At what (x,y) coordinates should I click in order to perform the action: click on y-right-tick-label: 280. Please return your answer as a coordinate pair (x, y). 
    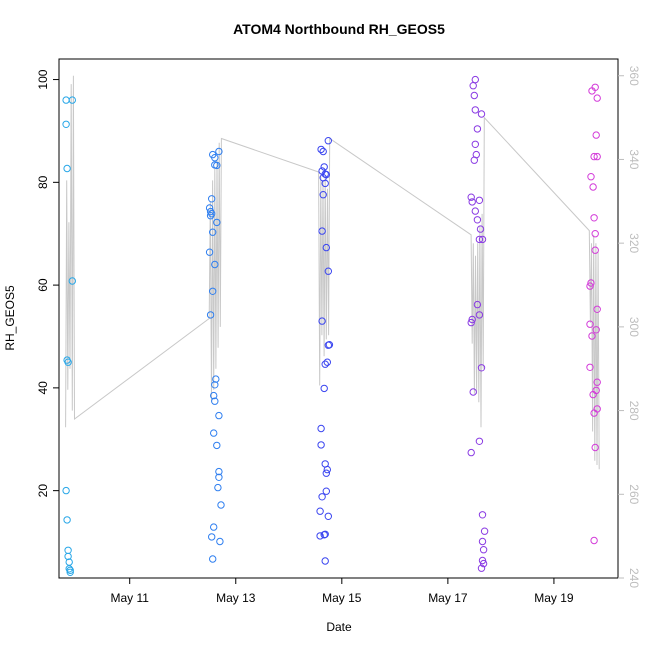
    Looking at the image, I should click on (634, 411).